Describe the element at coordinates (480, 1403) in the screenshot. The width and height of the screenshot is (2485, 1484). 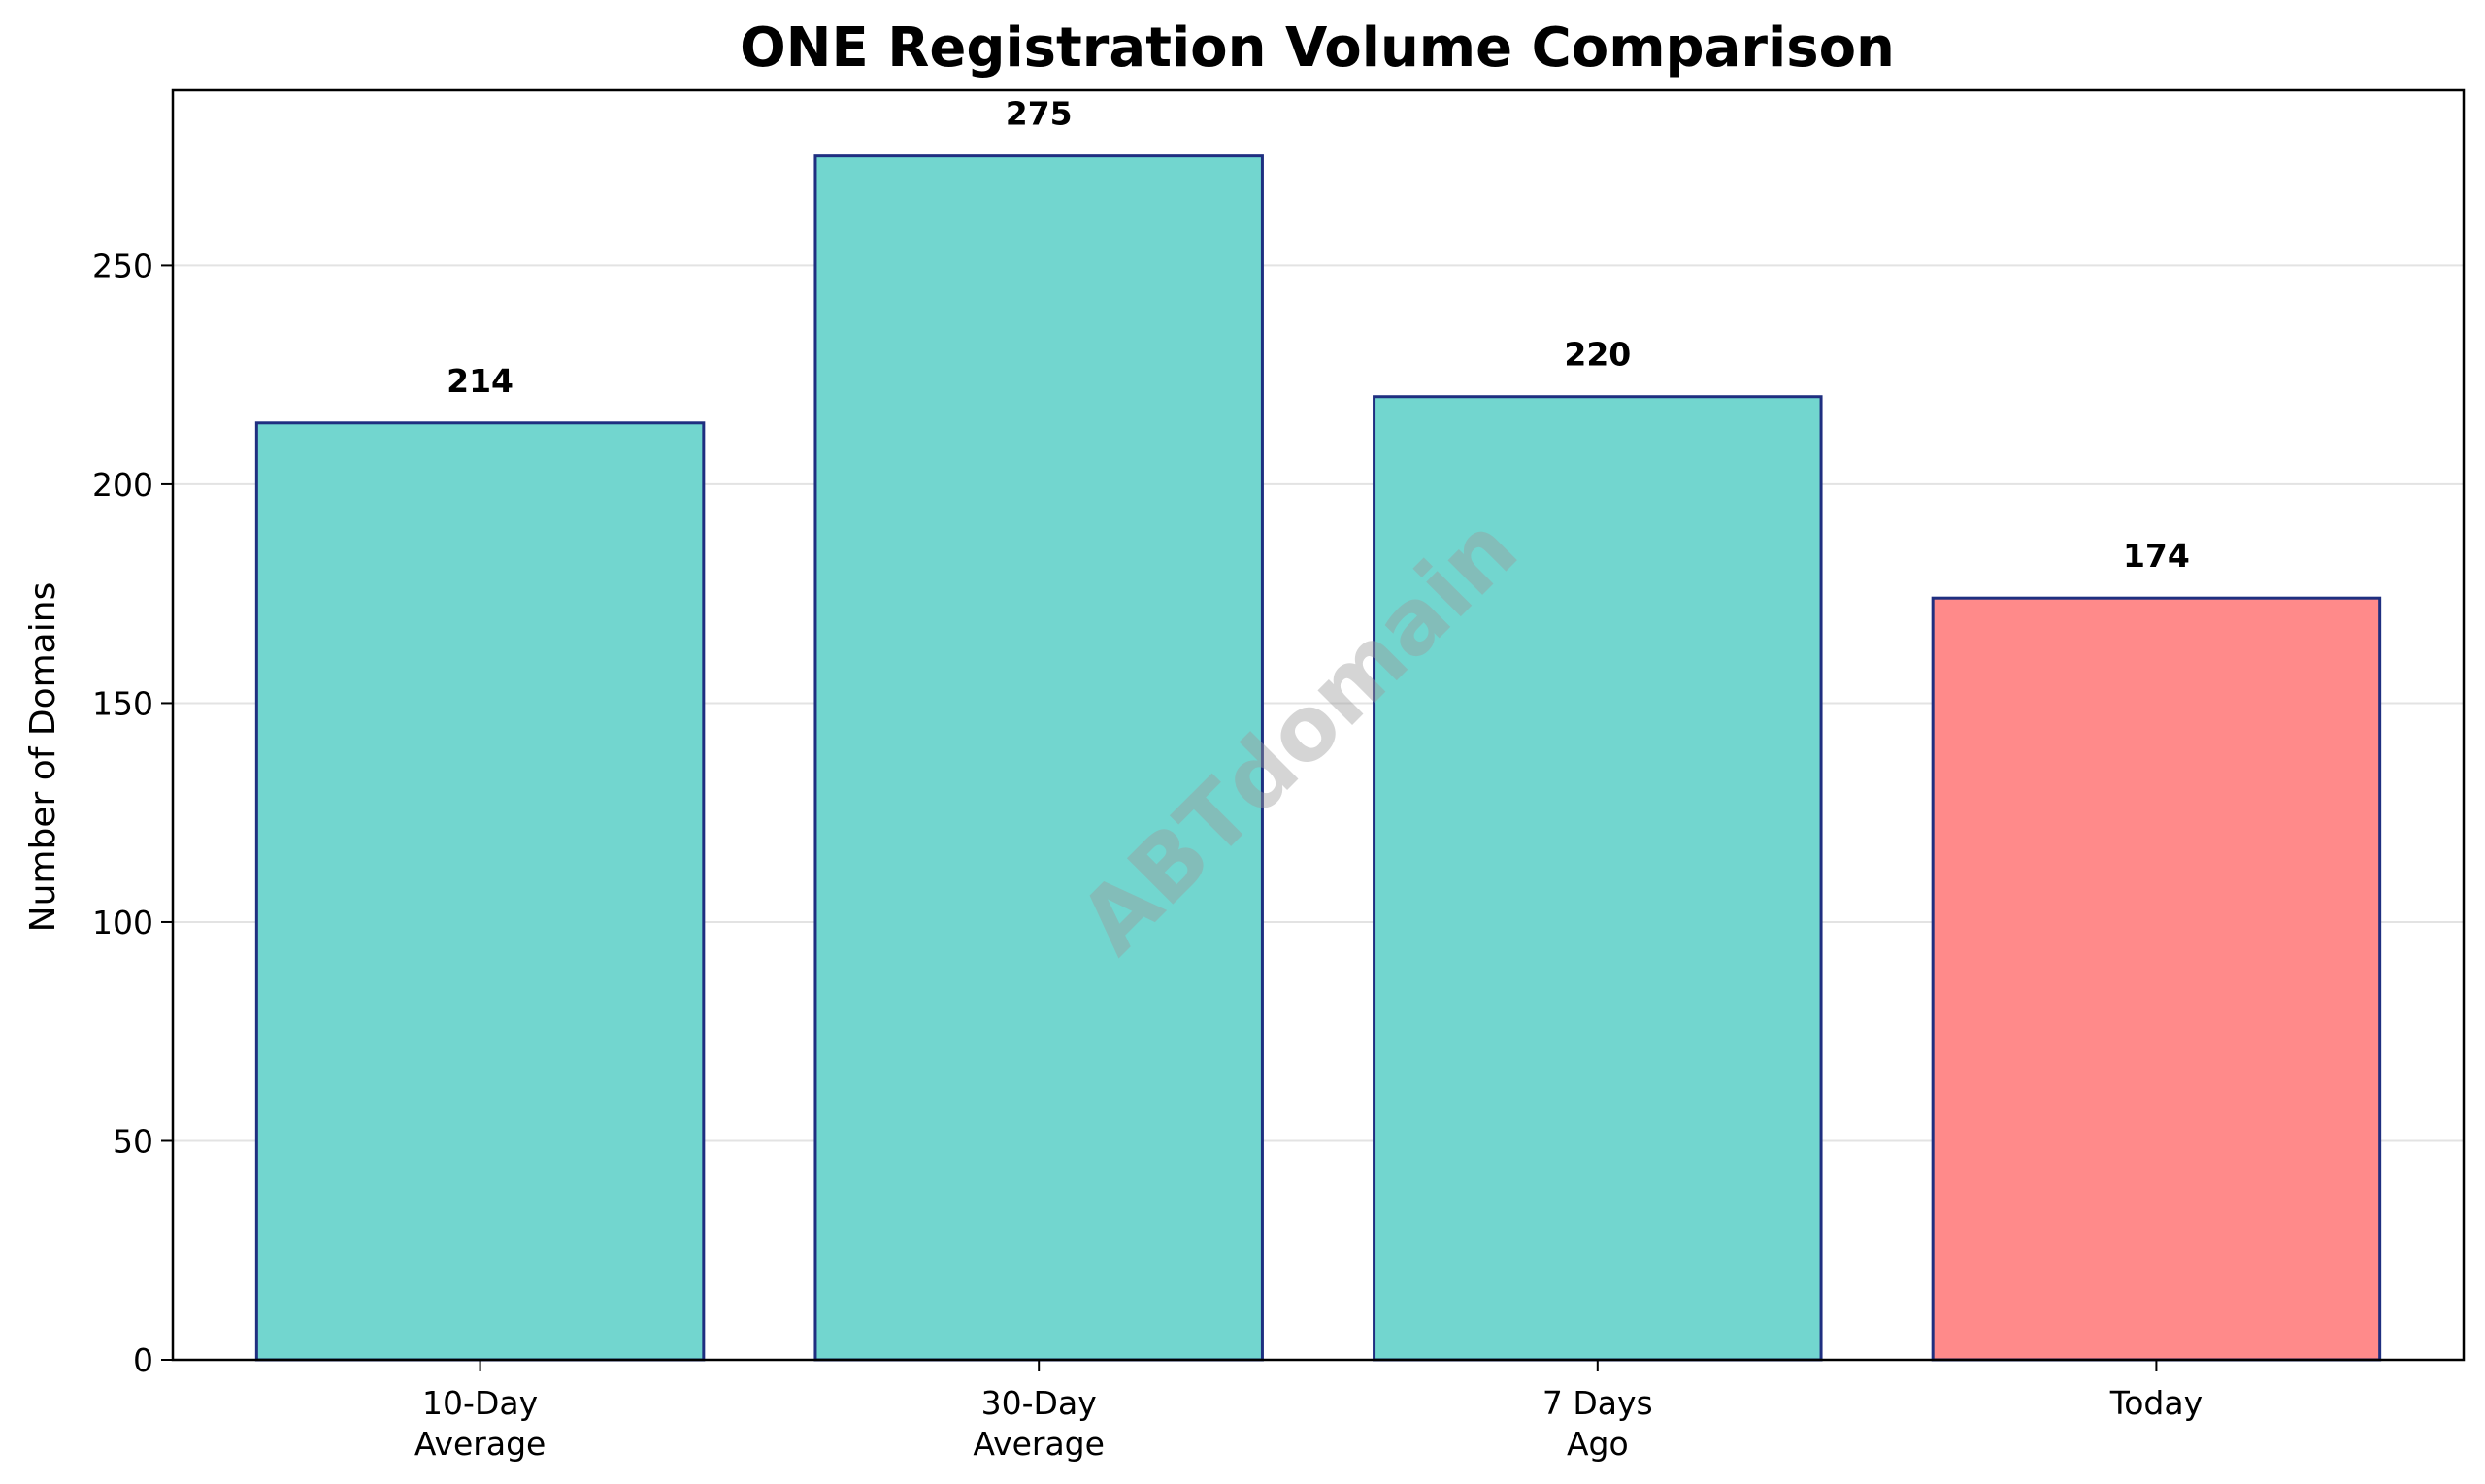
I see `x-tick-label: 10-Day` at that location.